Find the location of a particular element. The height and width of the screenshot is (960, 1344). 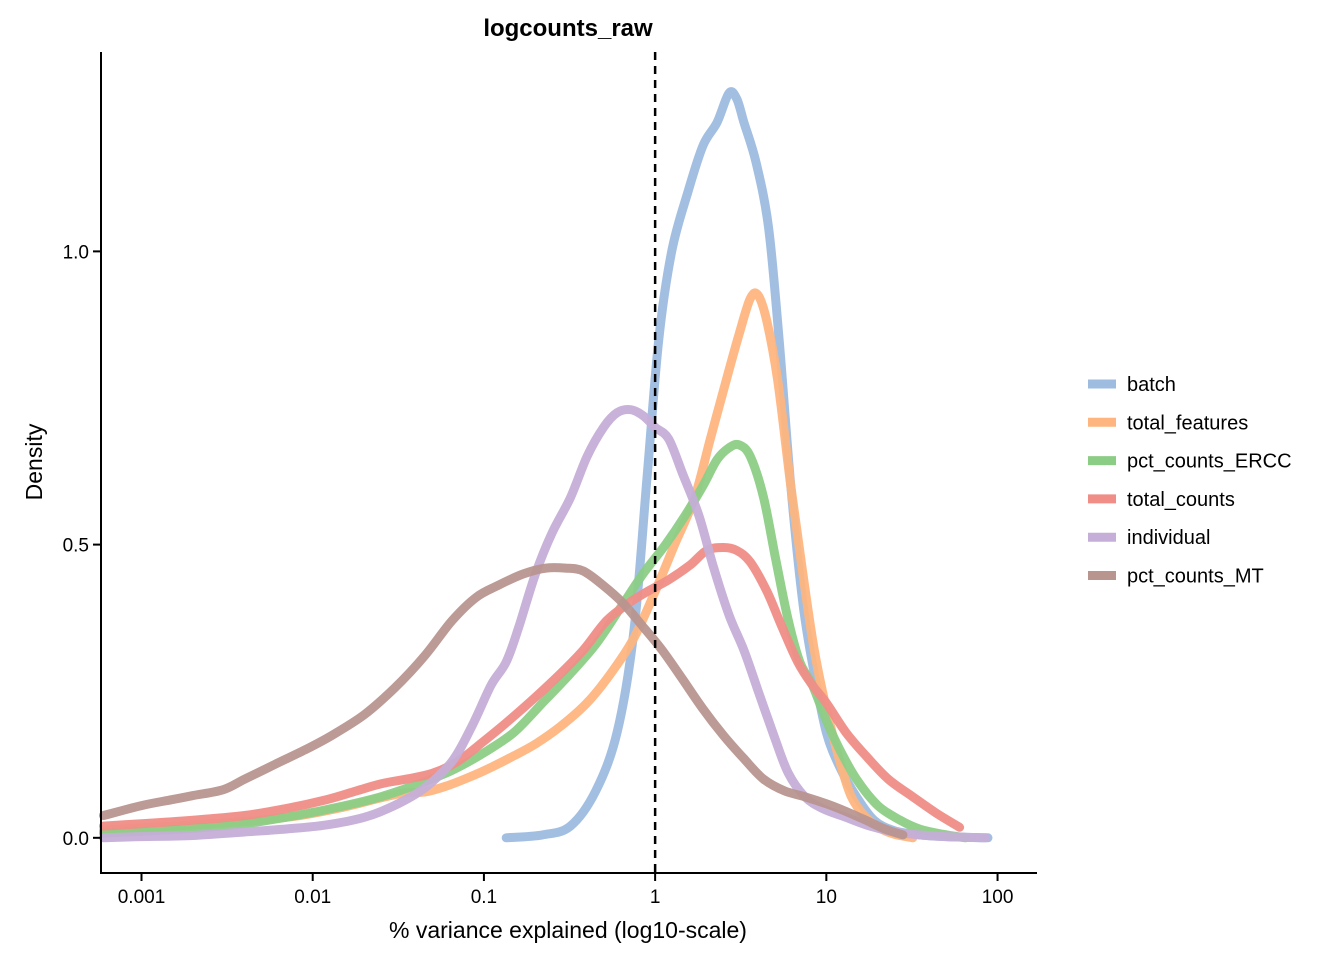

legend-label: total_features is located at coordinates (1187, 423).